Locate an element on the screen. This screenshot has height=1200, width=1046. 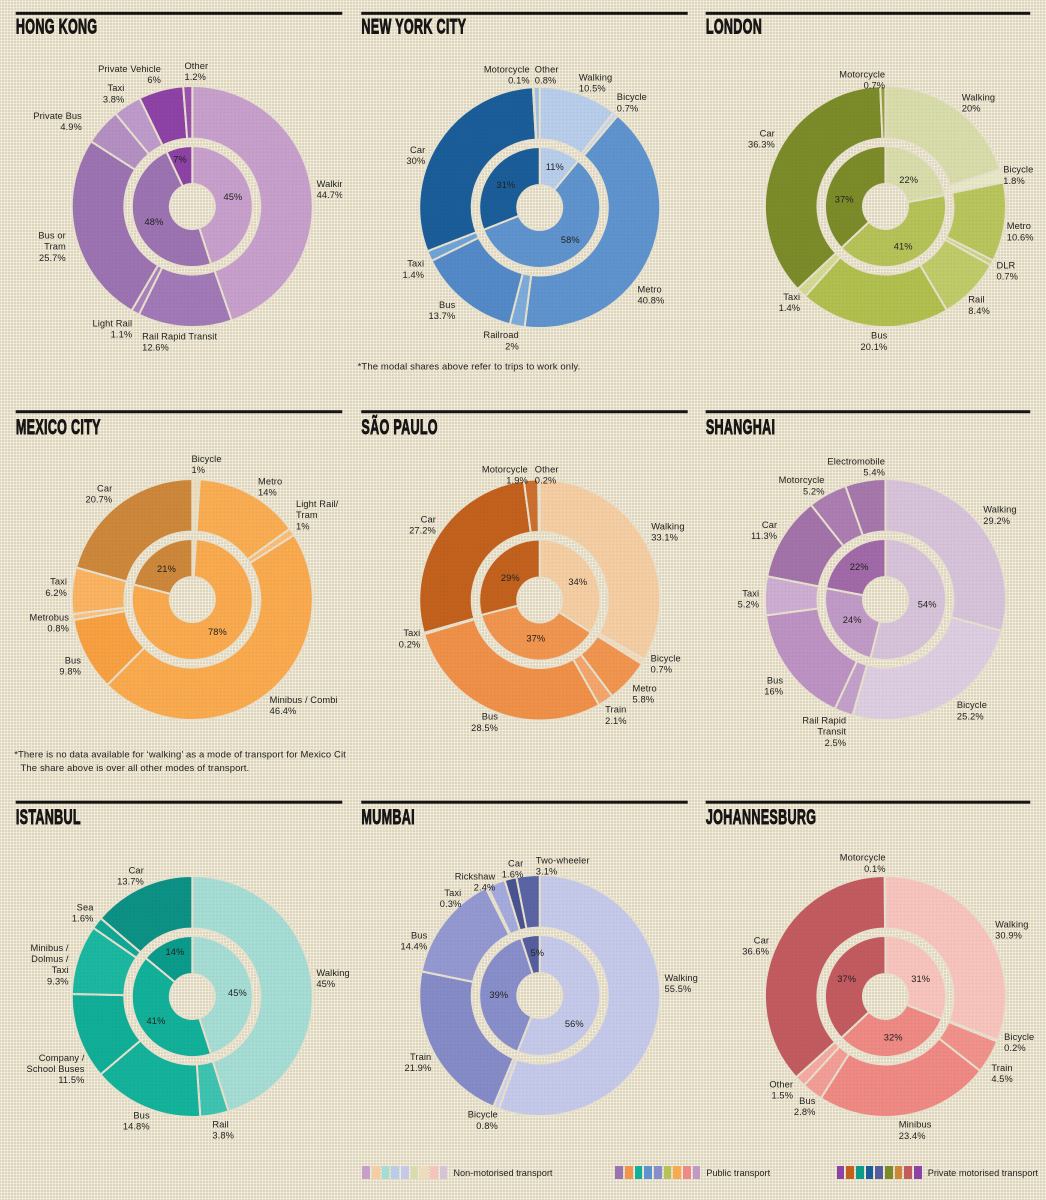
svg-text: 40.8% is located at coordinates (650, 301).